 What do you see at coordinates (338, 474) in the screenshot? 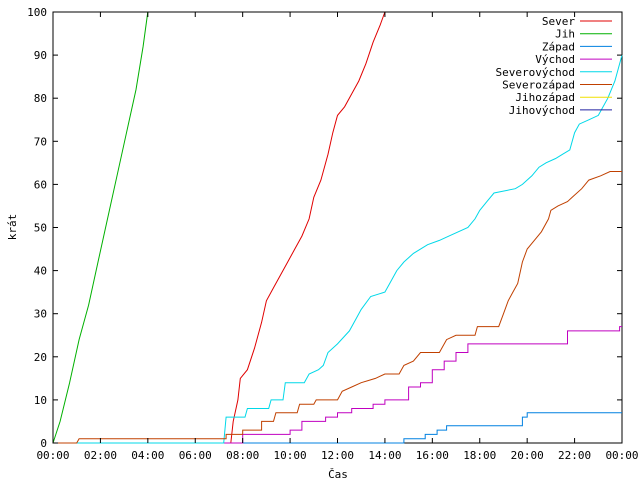
I see `x-axis-label: Čas` at bounding box center [338, 474].